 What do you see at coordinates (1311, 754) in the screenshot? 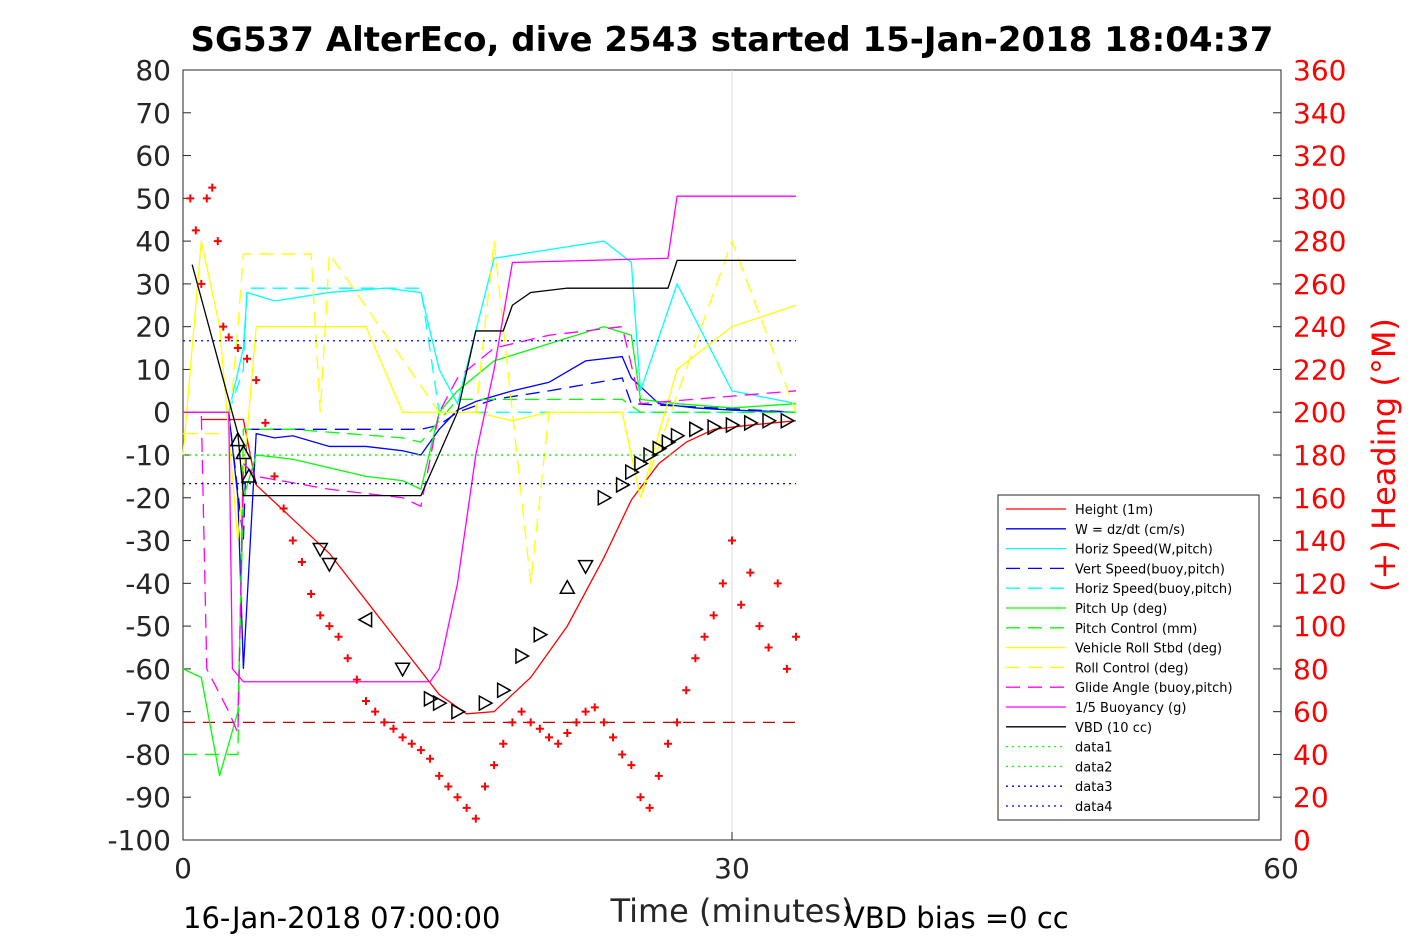
I see `y-right-tick-label: 40` at bounding box center [1311, 754].